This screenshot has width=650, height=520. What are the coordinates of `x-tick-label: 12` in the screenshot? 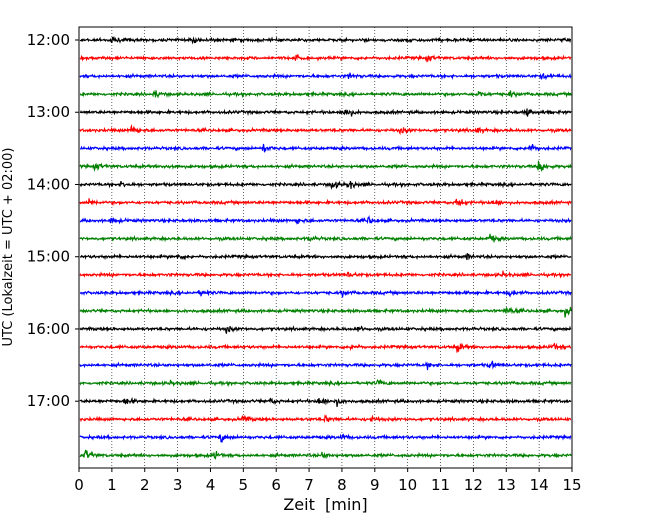 It's located at (473, 485).